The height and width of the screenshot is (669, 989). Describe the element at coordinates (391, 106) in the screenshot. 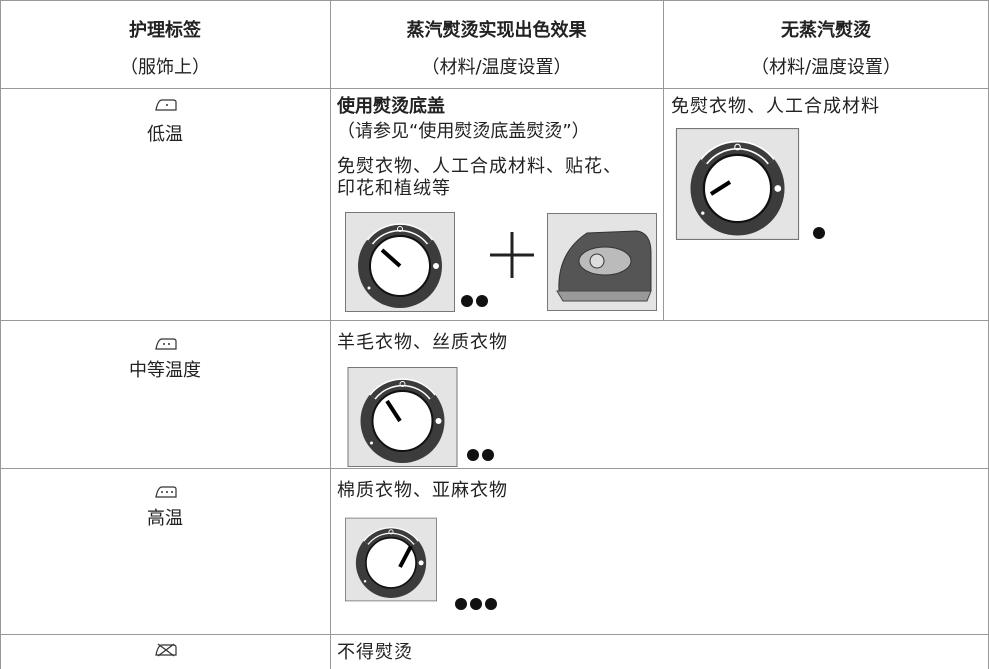

I see `steam-title: 使用熨烫底盖` at that location.